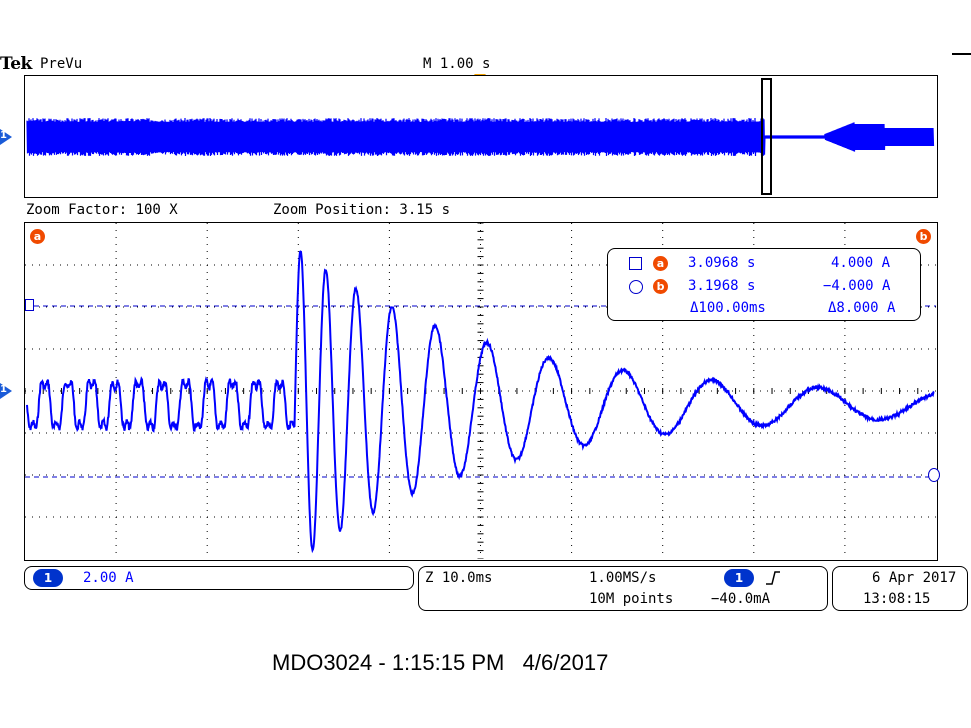 This screenshot has width=971, height=728. I want to click on cursor-a-value: 4.000 A, so click(861, 263).